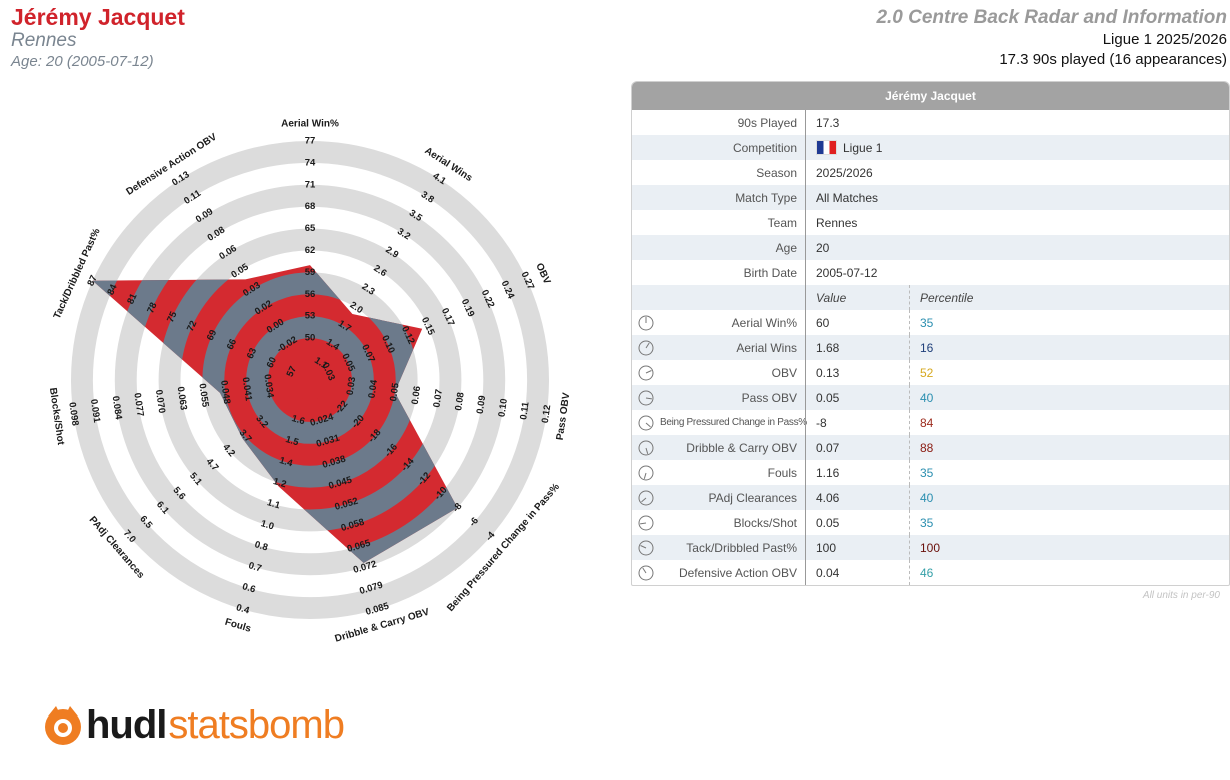 Image resolution: width=1230 pixels, height=780 pixels. I want to click on radar-tick-label: 0.10, so click(503, 408).